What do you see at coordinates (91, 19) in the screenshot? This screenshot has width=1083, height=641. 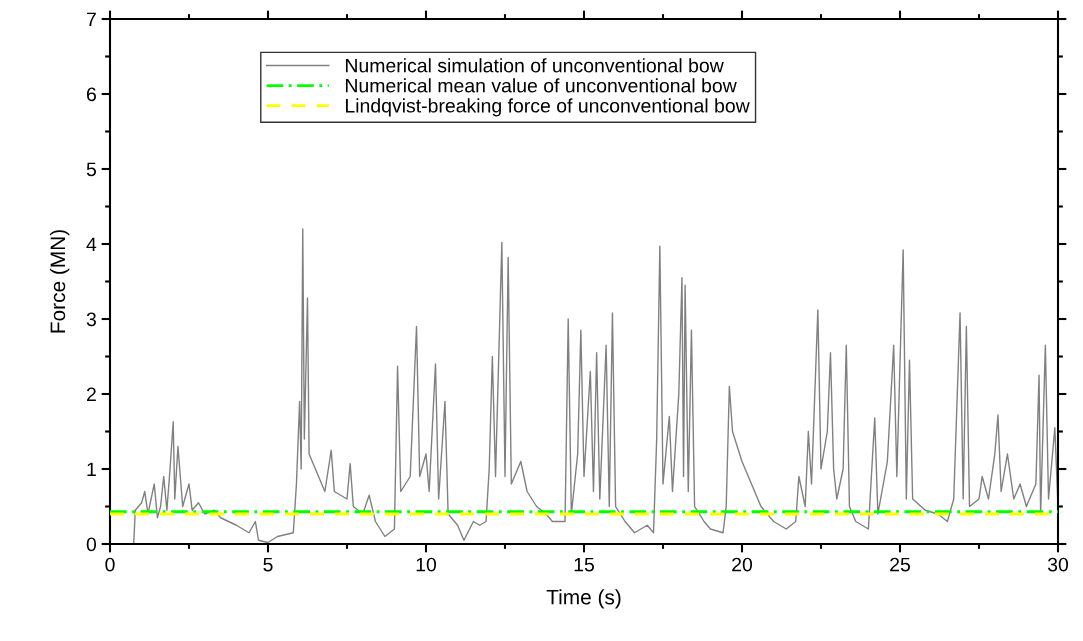 I see `y-tick-label: 7` at bounding box center [91, 19].